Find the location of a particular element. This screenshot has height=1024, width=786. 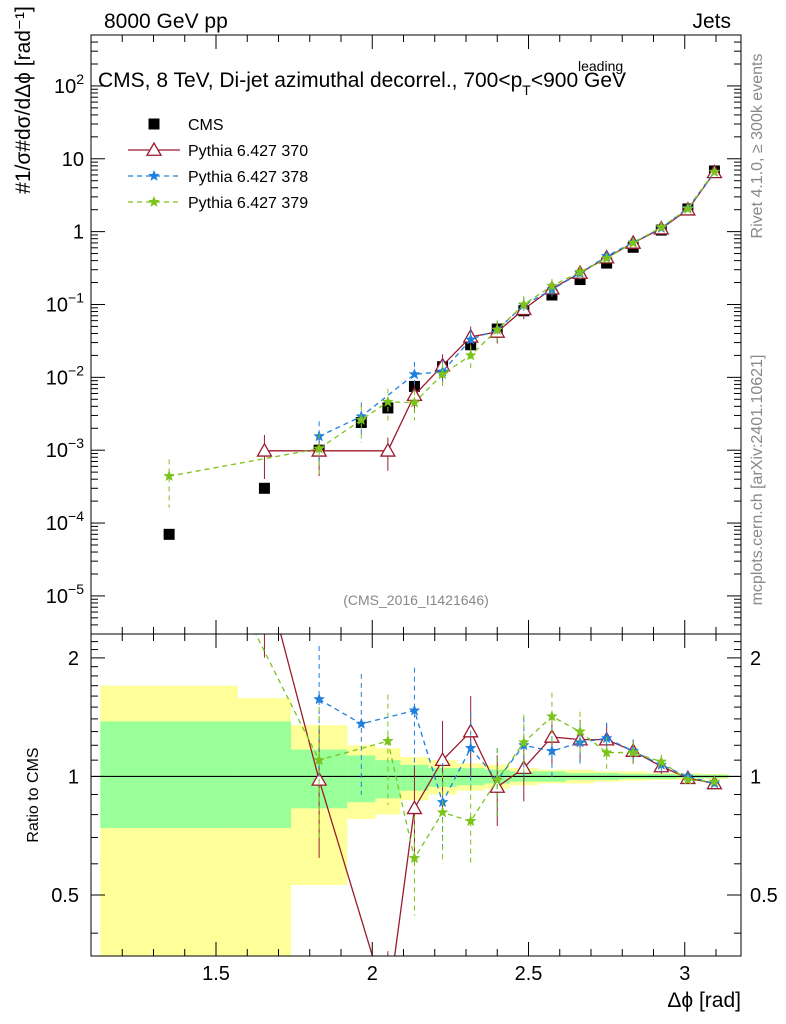

rivet-version-label: Rivet 4.1.0, ≥ 300k events is located at coordinates (757, 146).